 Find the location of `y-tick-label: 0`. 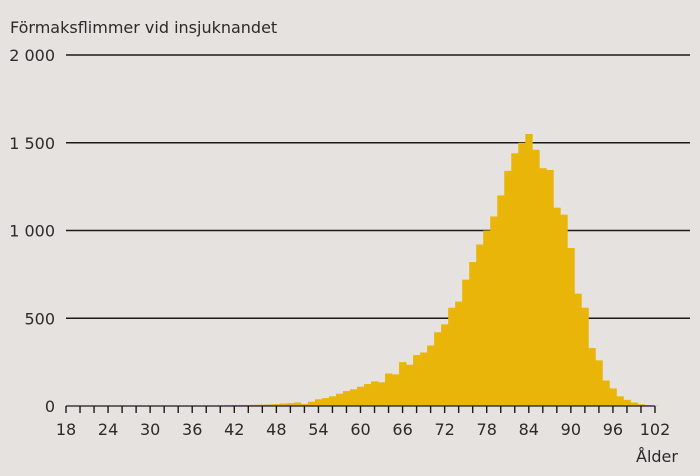

y-tick-label: 0 is located at coordinates (50, 406).